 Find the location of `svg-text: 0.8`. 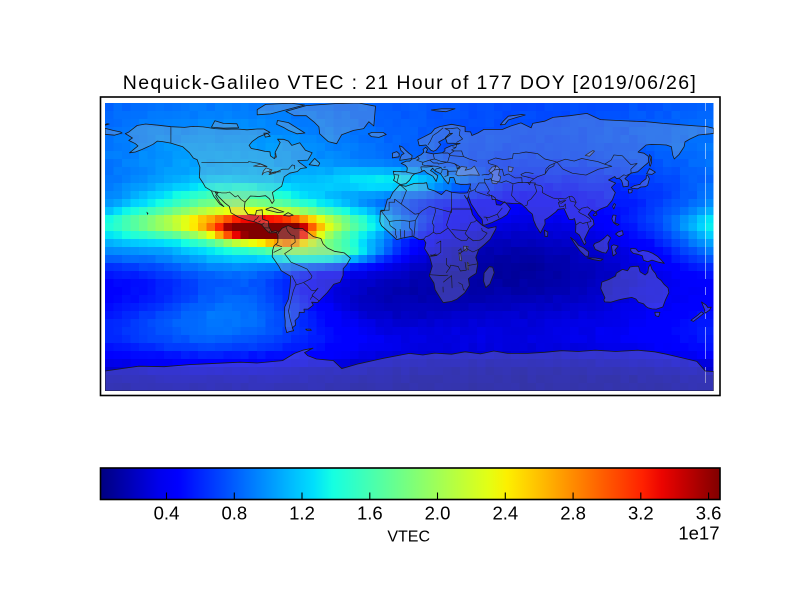

svg-text: 0.8 is located at coordinates (234, 513).